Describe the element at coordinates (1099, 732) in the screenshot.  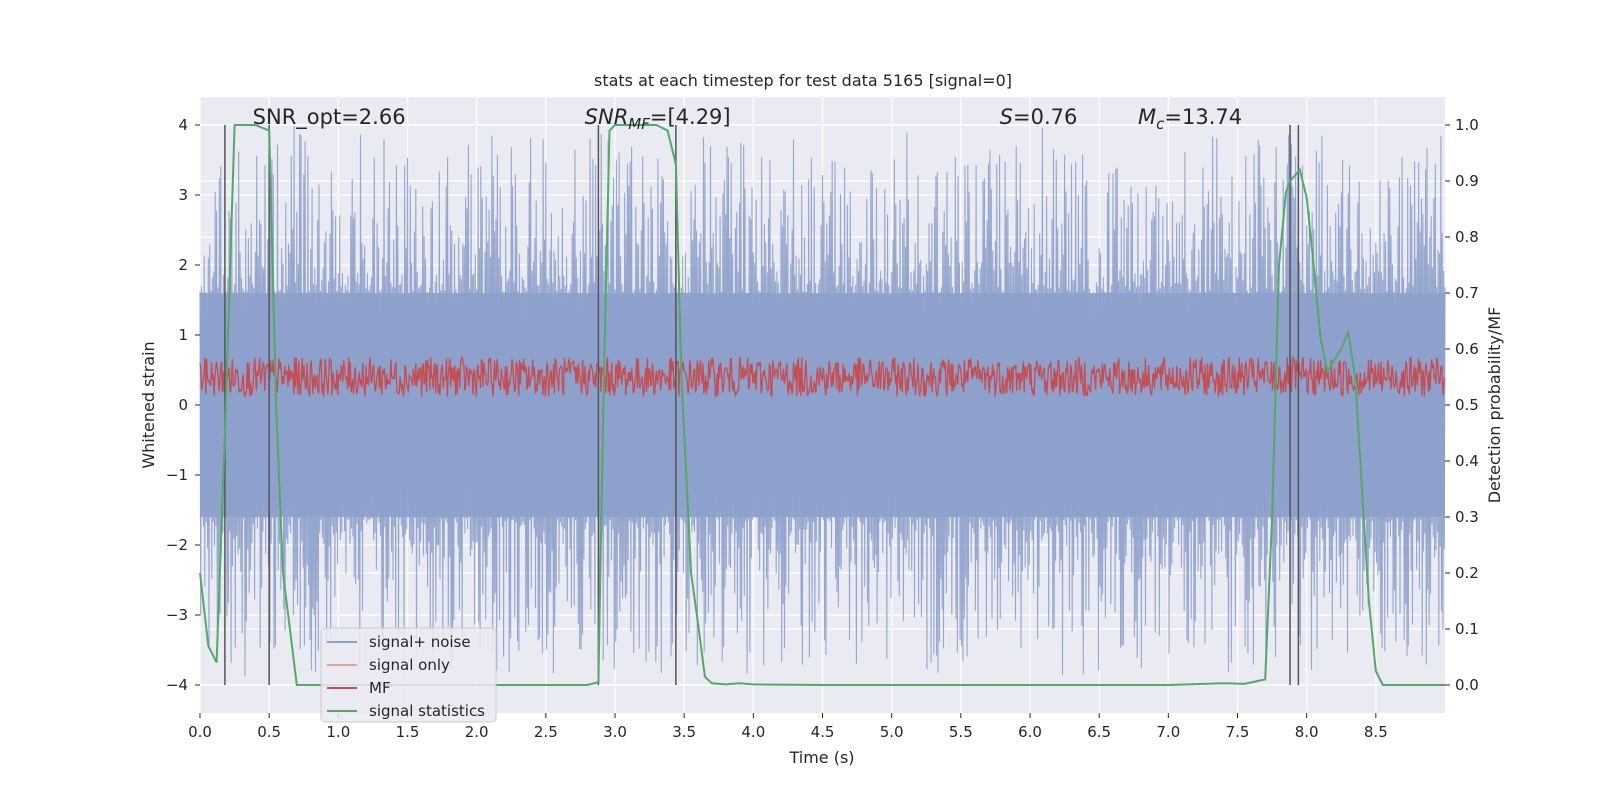
I see `x-tick-label: 6.5` at that location.